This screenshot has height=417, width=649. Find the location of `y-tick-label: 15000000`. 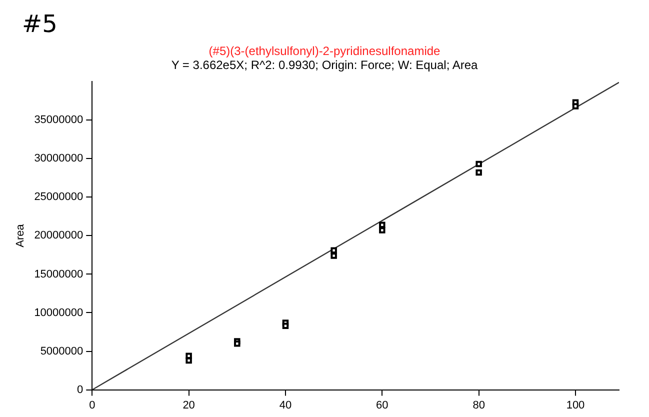

y-tick-label: 15000000 is located at coordinates (59, 274).